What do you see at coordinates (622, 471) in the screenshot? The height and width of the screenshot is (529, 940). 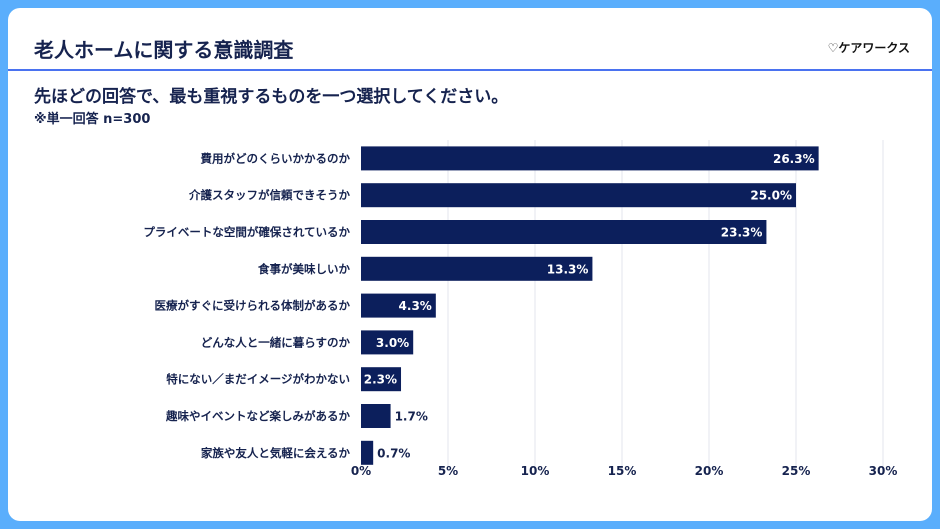 I see `x-tick-label: 15%` at bounding box center [622, 471].